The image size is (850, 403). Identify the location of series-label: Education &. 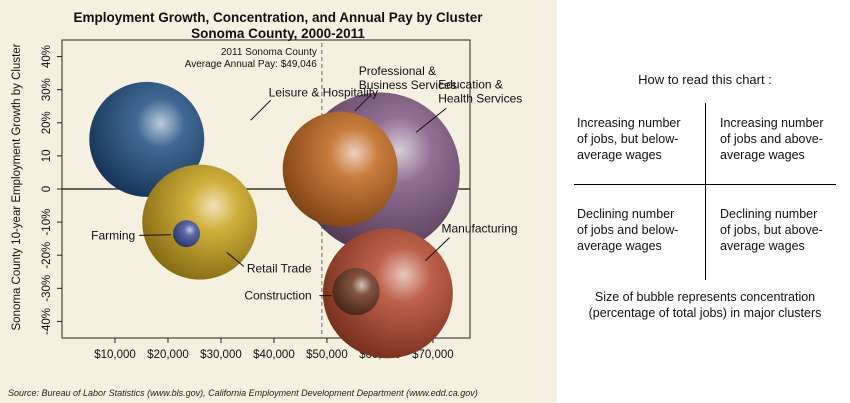
(470, 84).